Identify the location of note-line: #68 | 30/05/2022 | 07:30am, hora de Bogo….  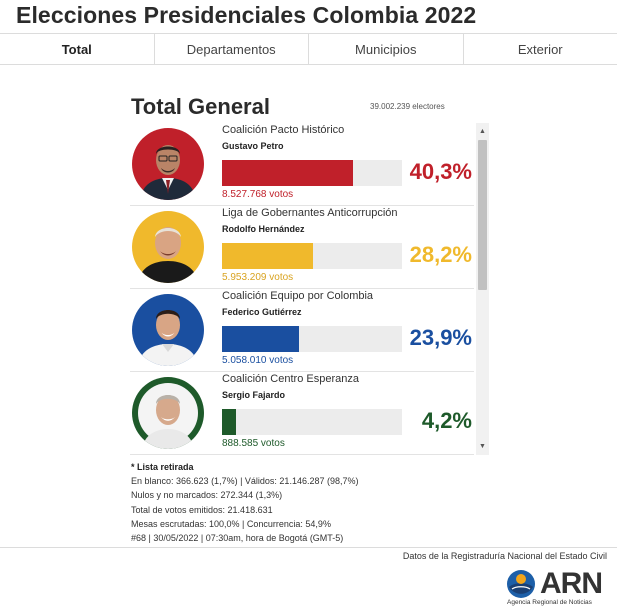
(237, 538).